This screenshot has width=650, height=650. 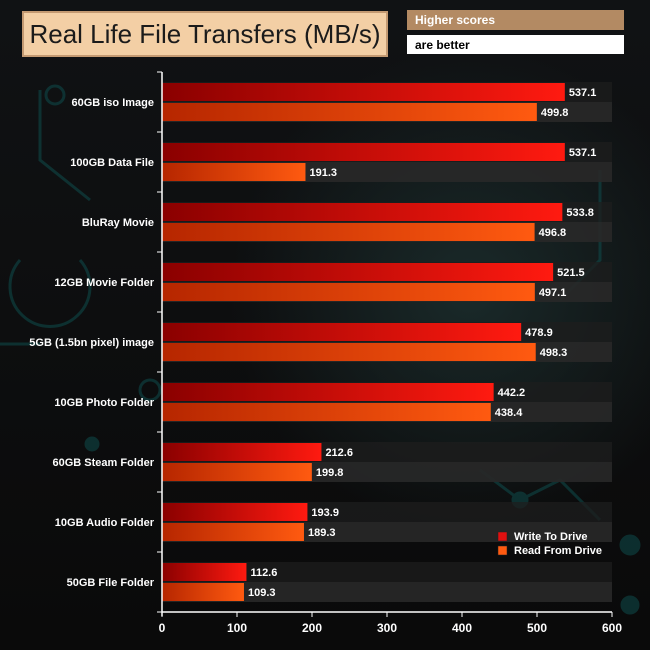 I want to click on read-value-label: 189.3, so click(x=322, y=533).